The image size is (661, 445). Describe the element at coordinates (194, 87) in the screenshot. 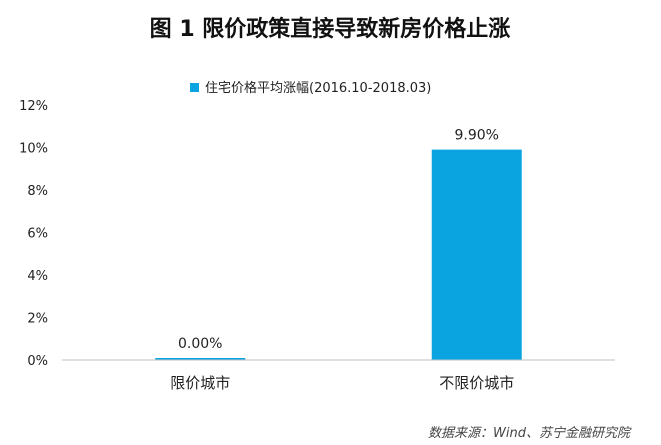

I see `legend-swatch` at that location.